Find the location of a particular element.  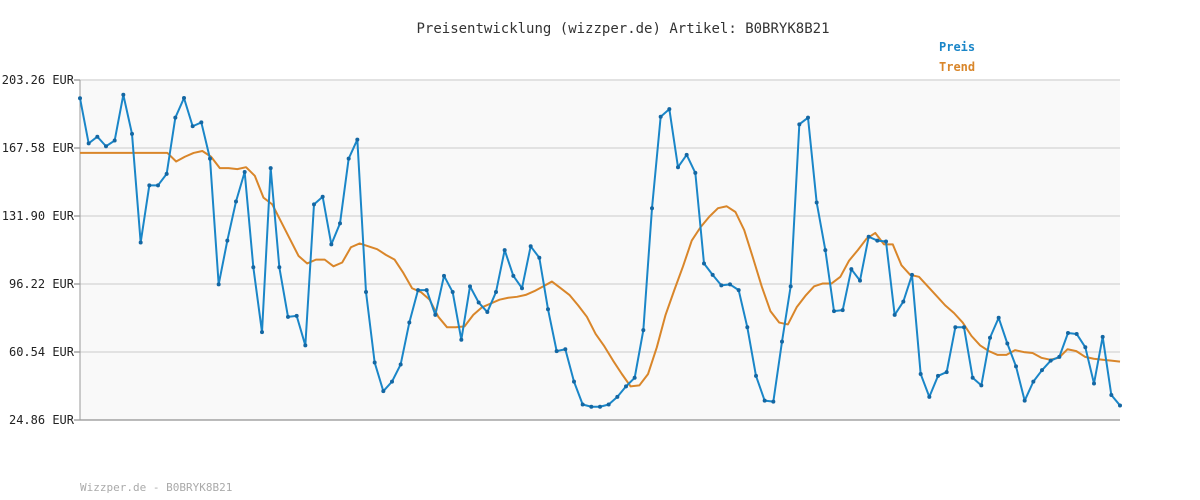

y-tick-label: 131.90 EUR is located at coordinates (38, 216).